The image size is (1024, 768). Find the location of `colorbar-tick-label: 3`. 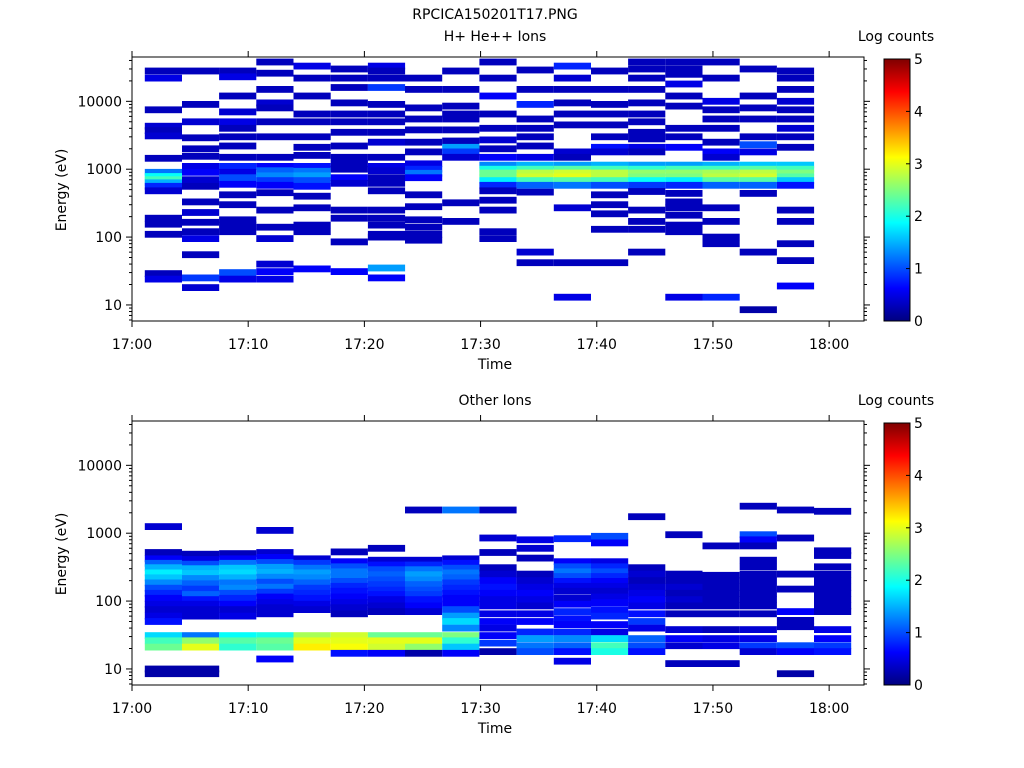

colorbar-tick-label: 3 is located at coordinates (918, 165).